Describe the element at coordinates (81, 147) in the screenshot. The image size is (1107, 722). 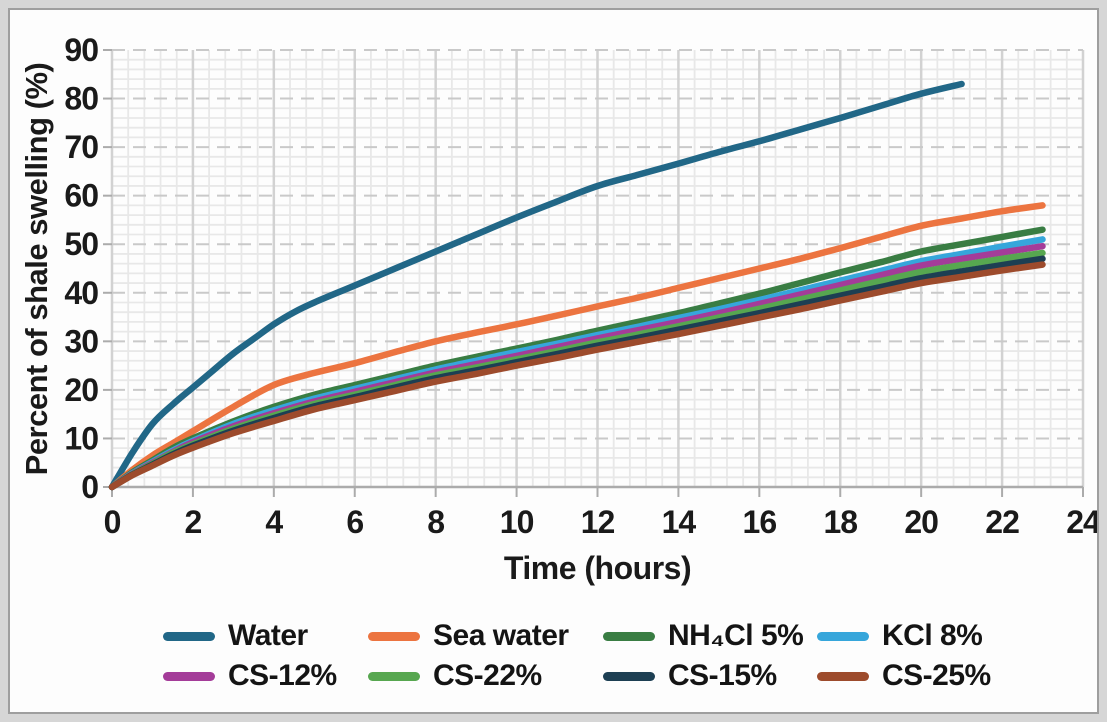
I see `svg-text: 70` at that location.